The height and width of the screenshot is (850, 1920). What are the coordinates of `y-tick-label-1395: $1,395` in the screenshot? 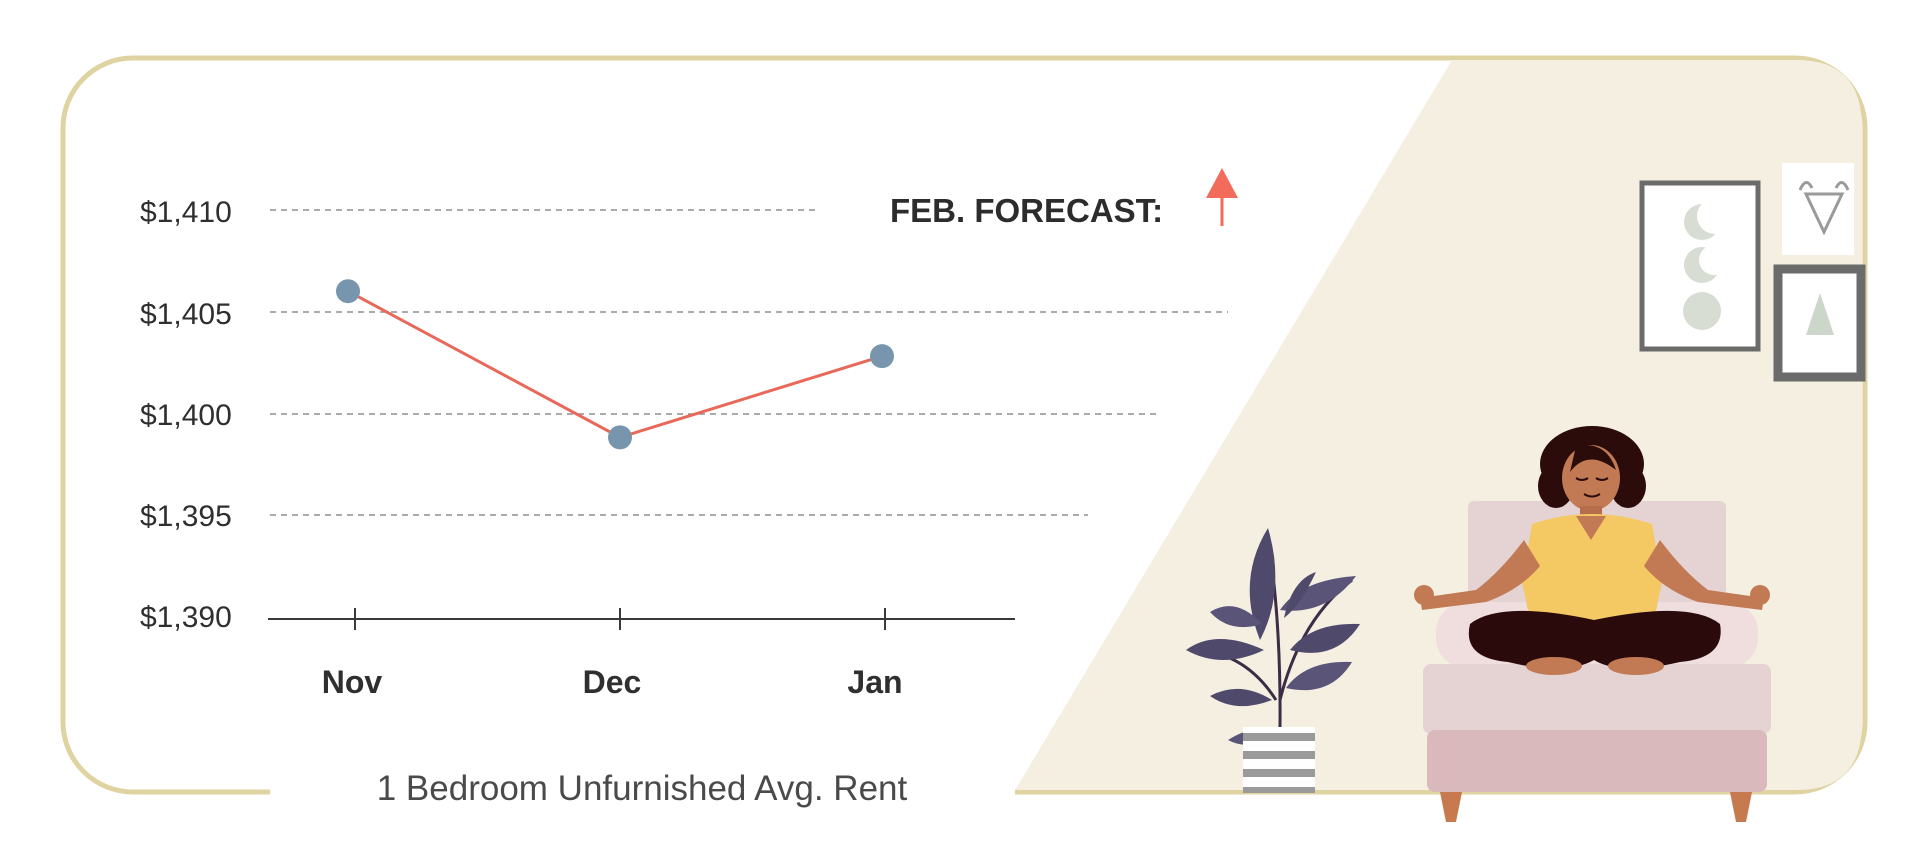 It's located at (186, 516).